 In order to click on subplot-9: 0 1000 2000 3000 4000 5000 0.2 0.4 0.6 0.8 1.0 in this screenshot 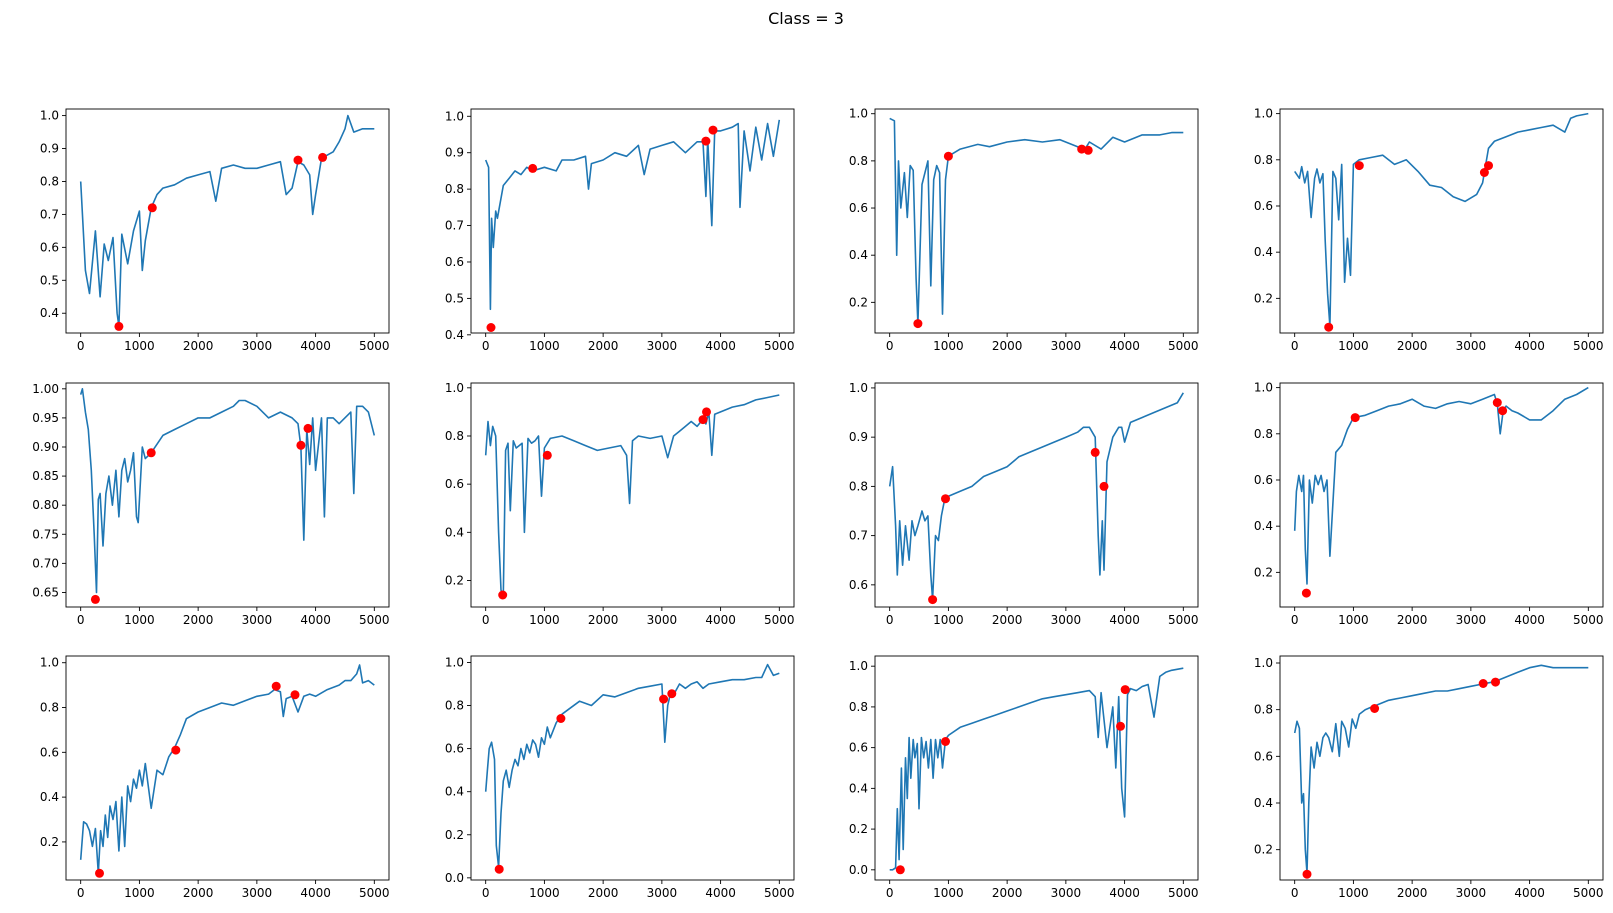, I will do `click(215, 777)`.